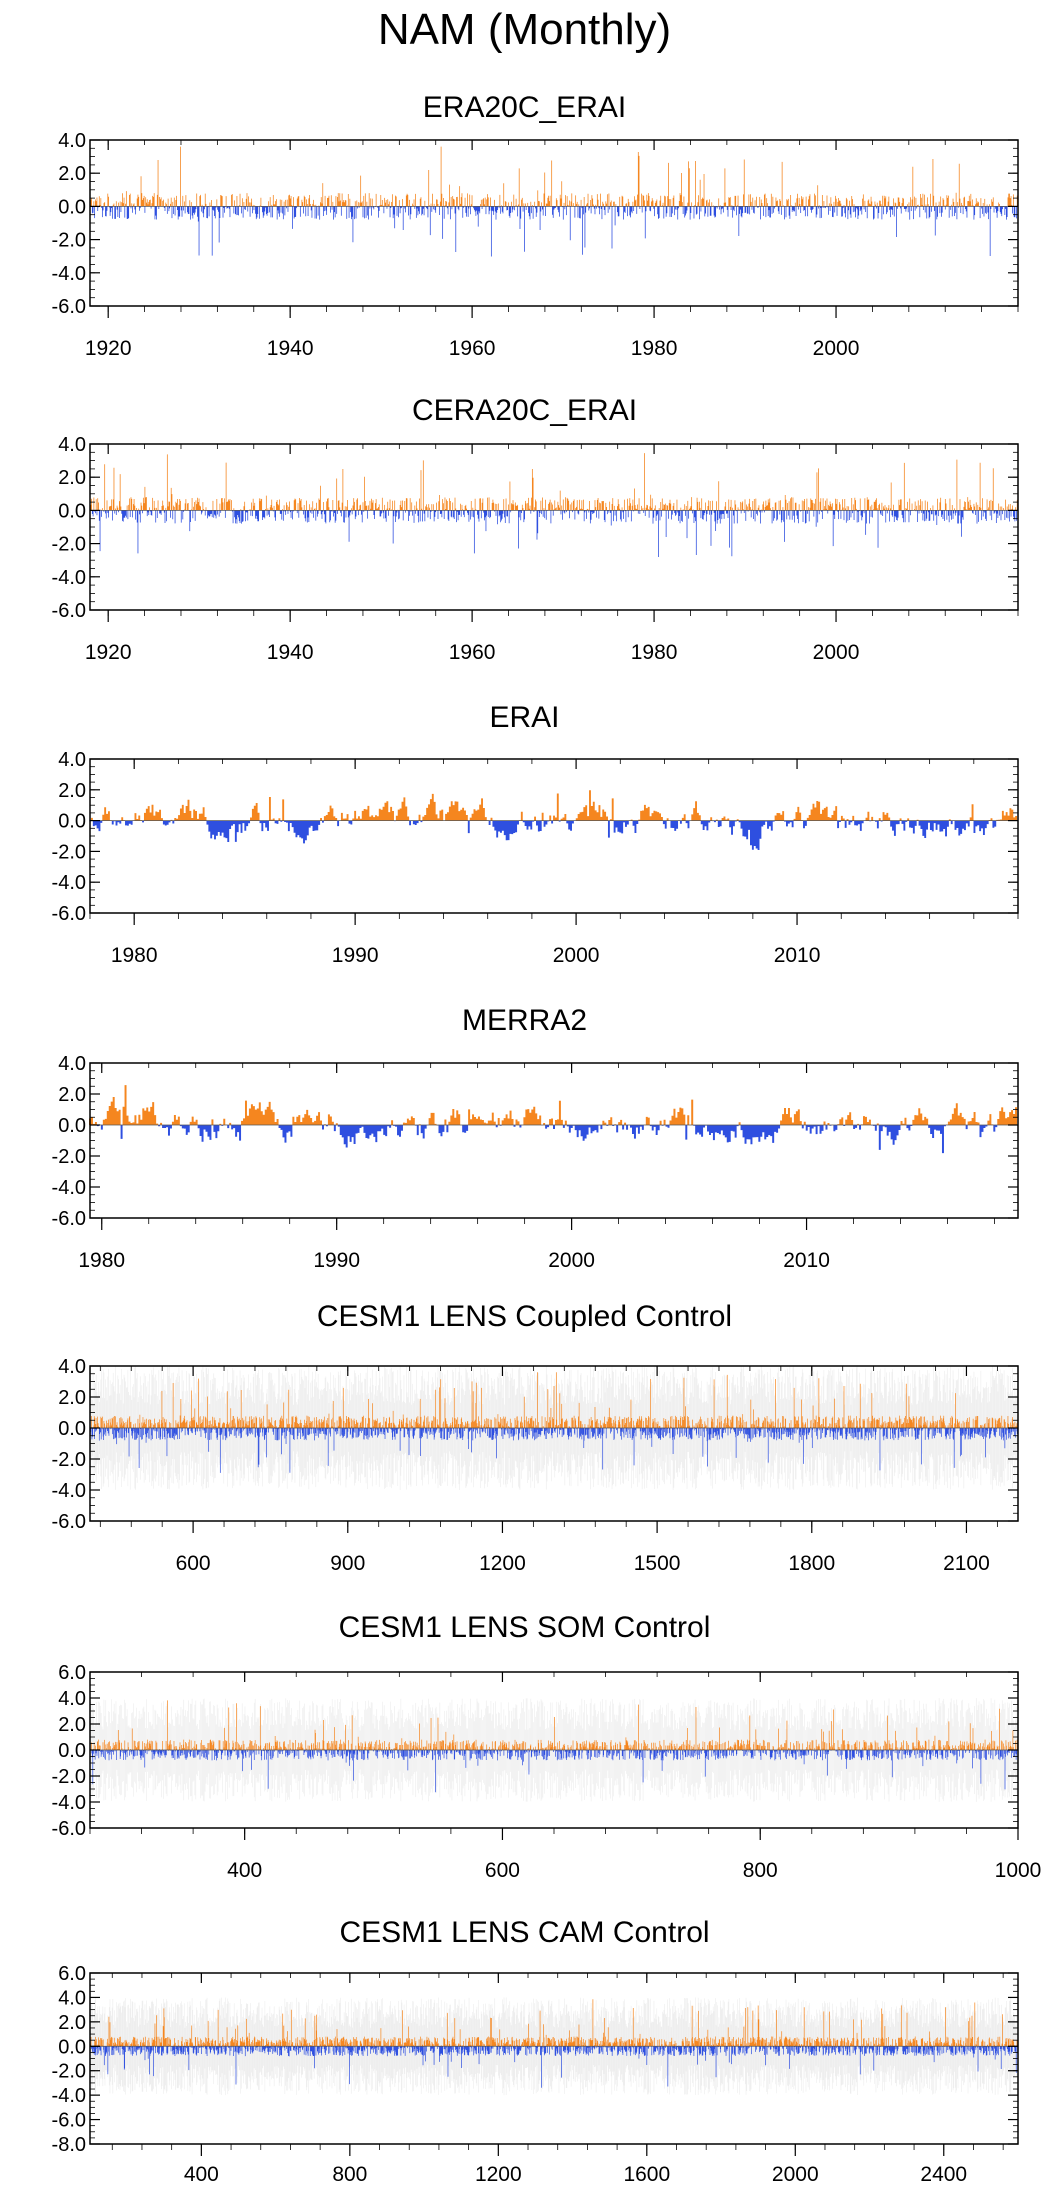 Image resolution: width=1049 pixels, height=2191 pixels. What do you see at coordinates (524, 717) in the screenshot?
I see `chart-title: ERAI` at bounding box center [524, 717].